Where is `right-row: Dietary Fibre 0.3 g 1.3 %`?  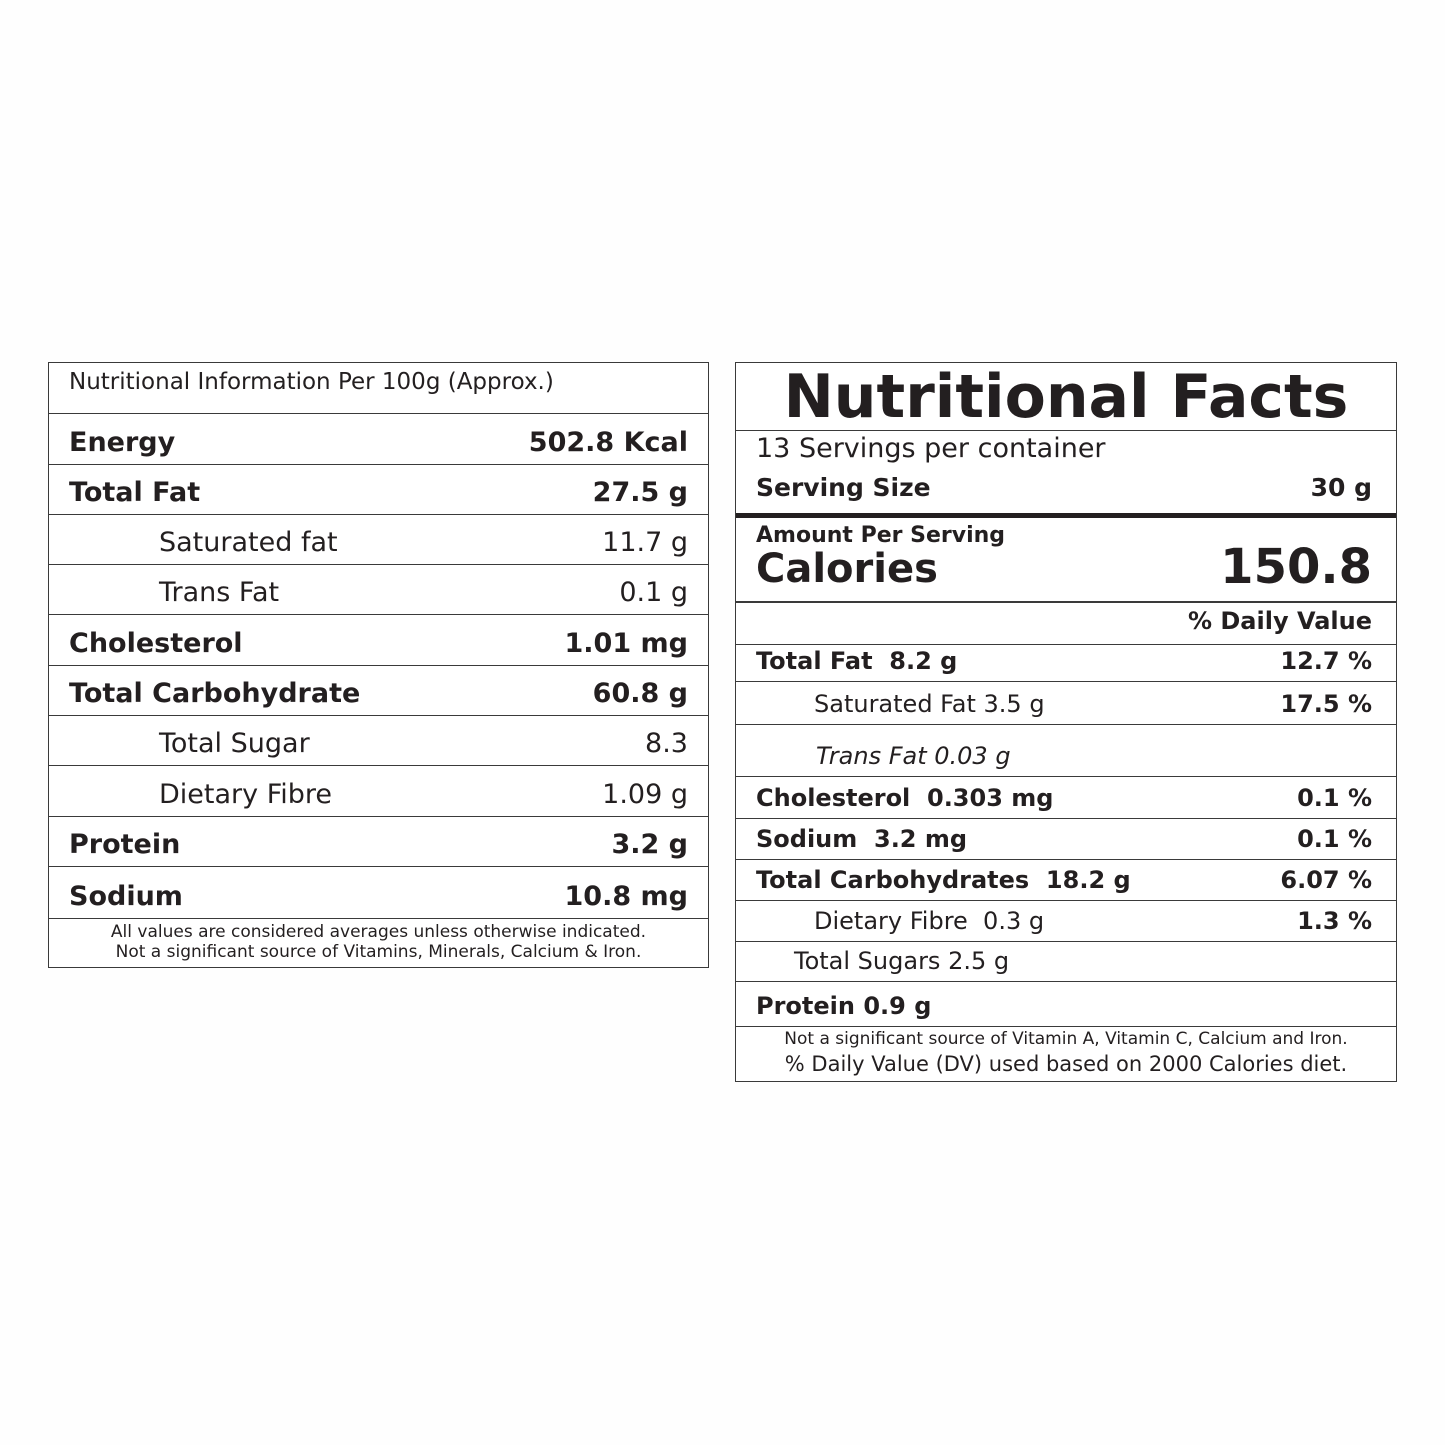 right-row: Dietary Fibre 0.3 g 1.3 % is located at coordinates (1066, 920).